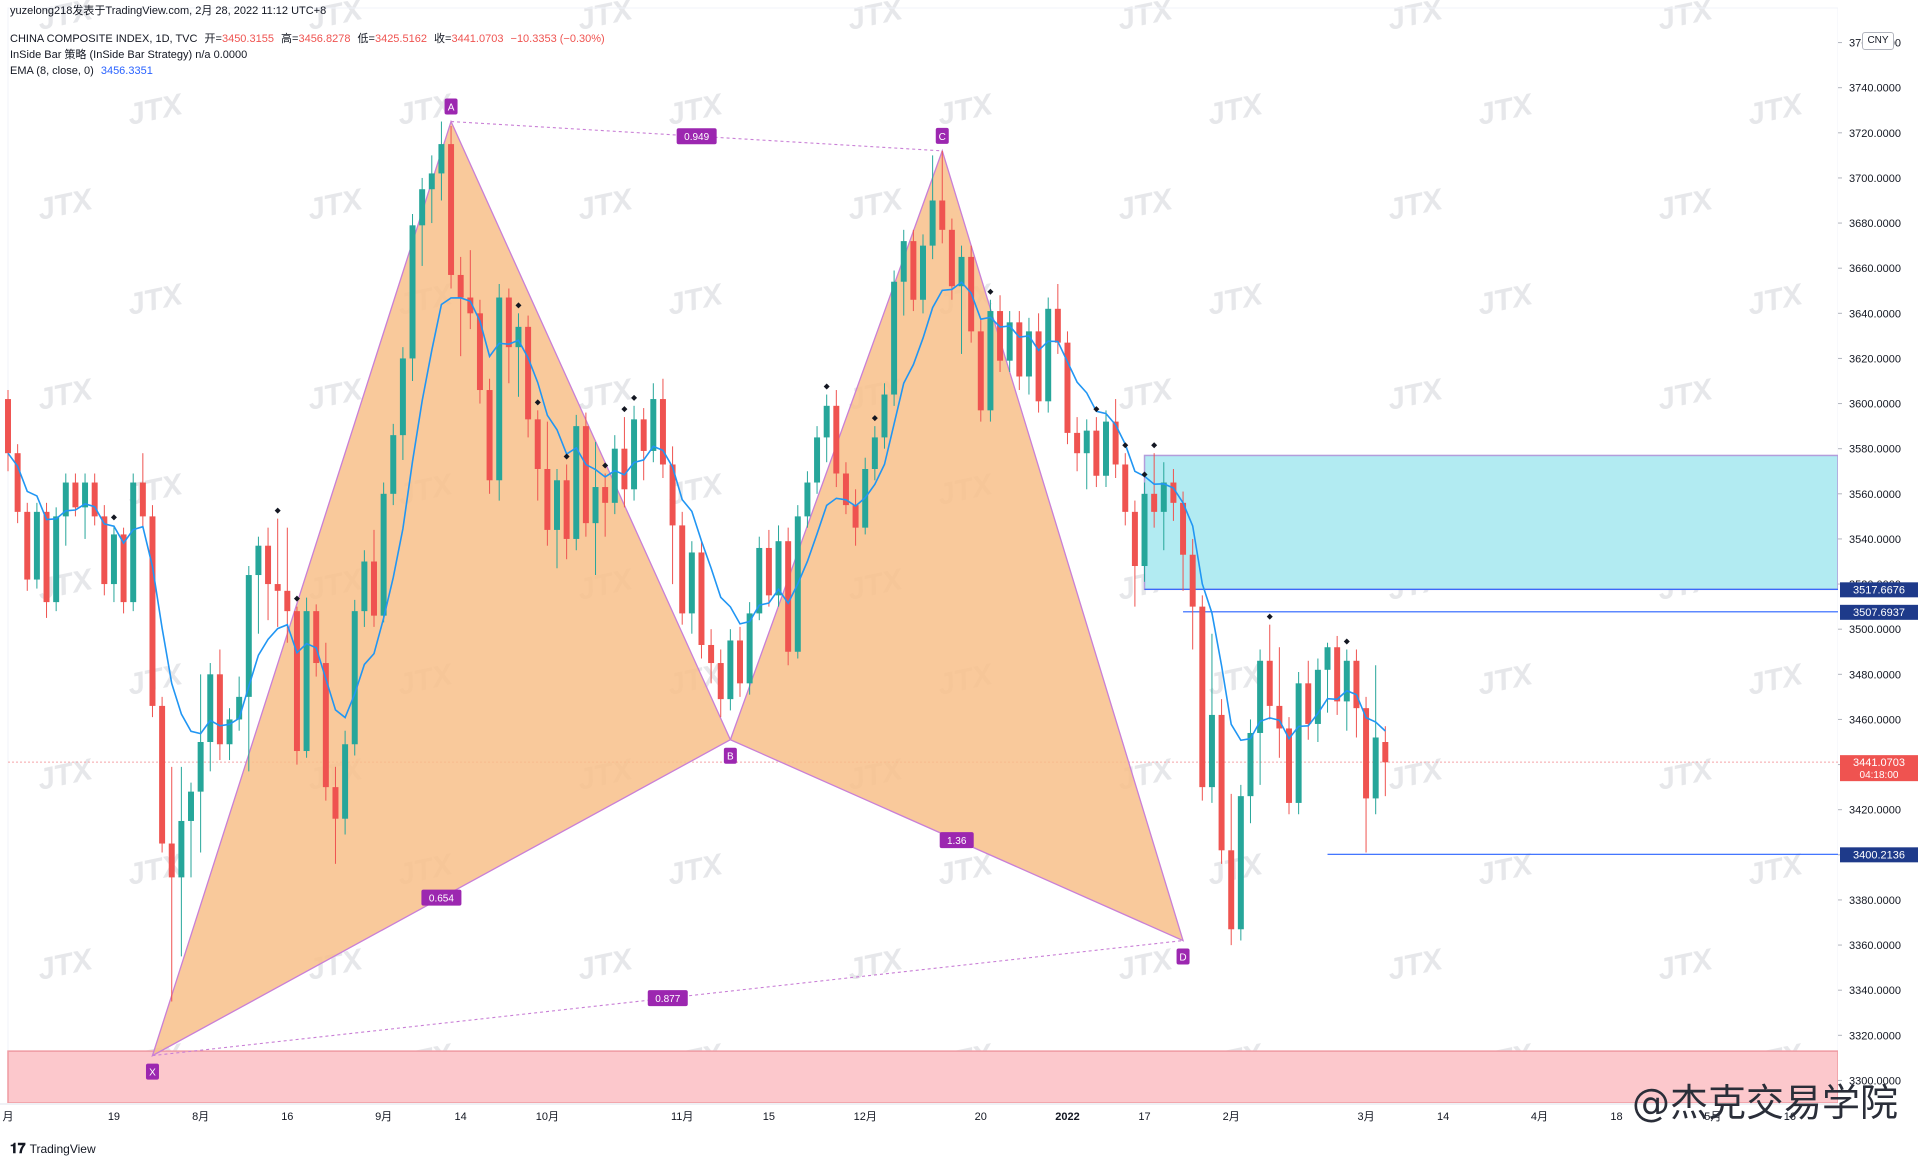 The width and height of the screenshot is (1920, 1170). What do you see at coordinates (1875, 630) in the screenshot?
I see `price-tick-label: 3500.0000` at bounding box center [1875, 630].